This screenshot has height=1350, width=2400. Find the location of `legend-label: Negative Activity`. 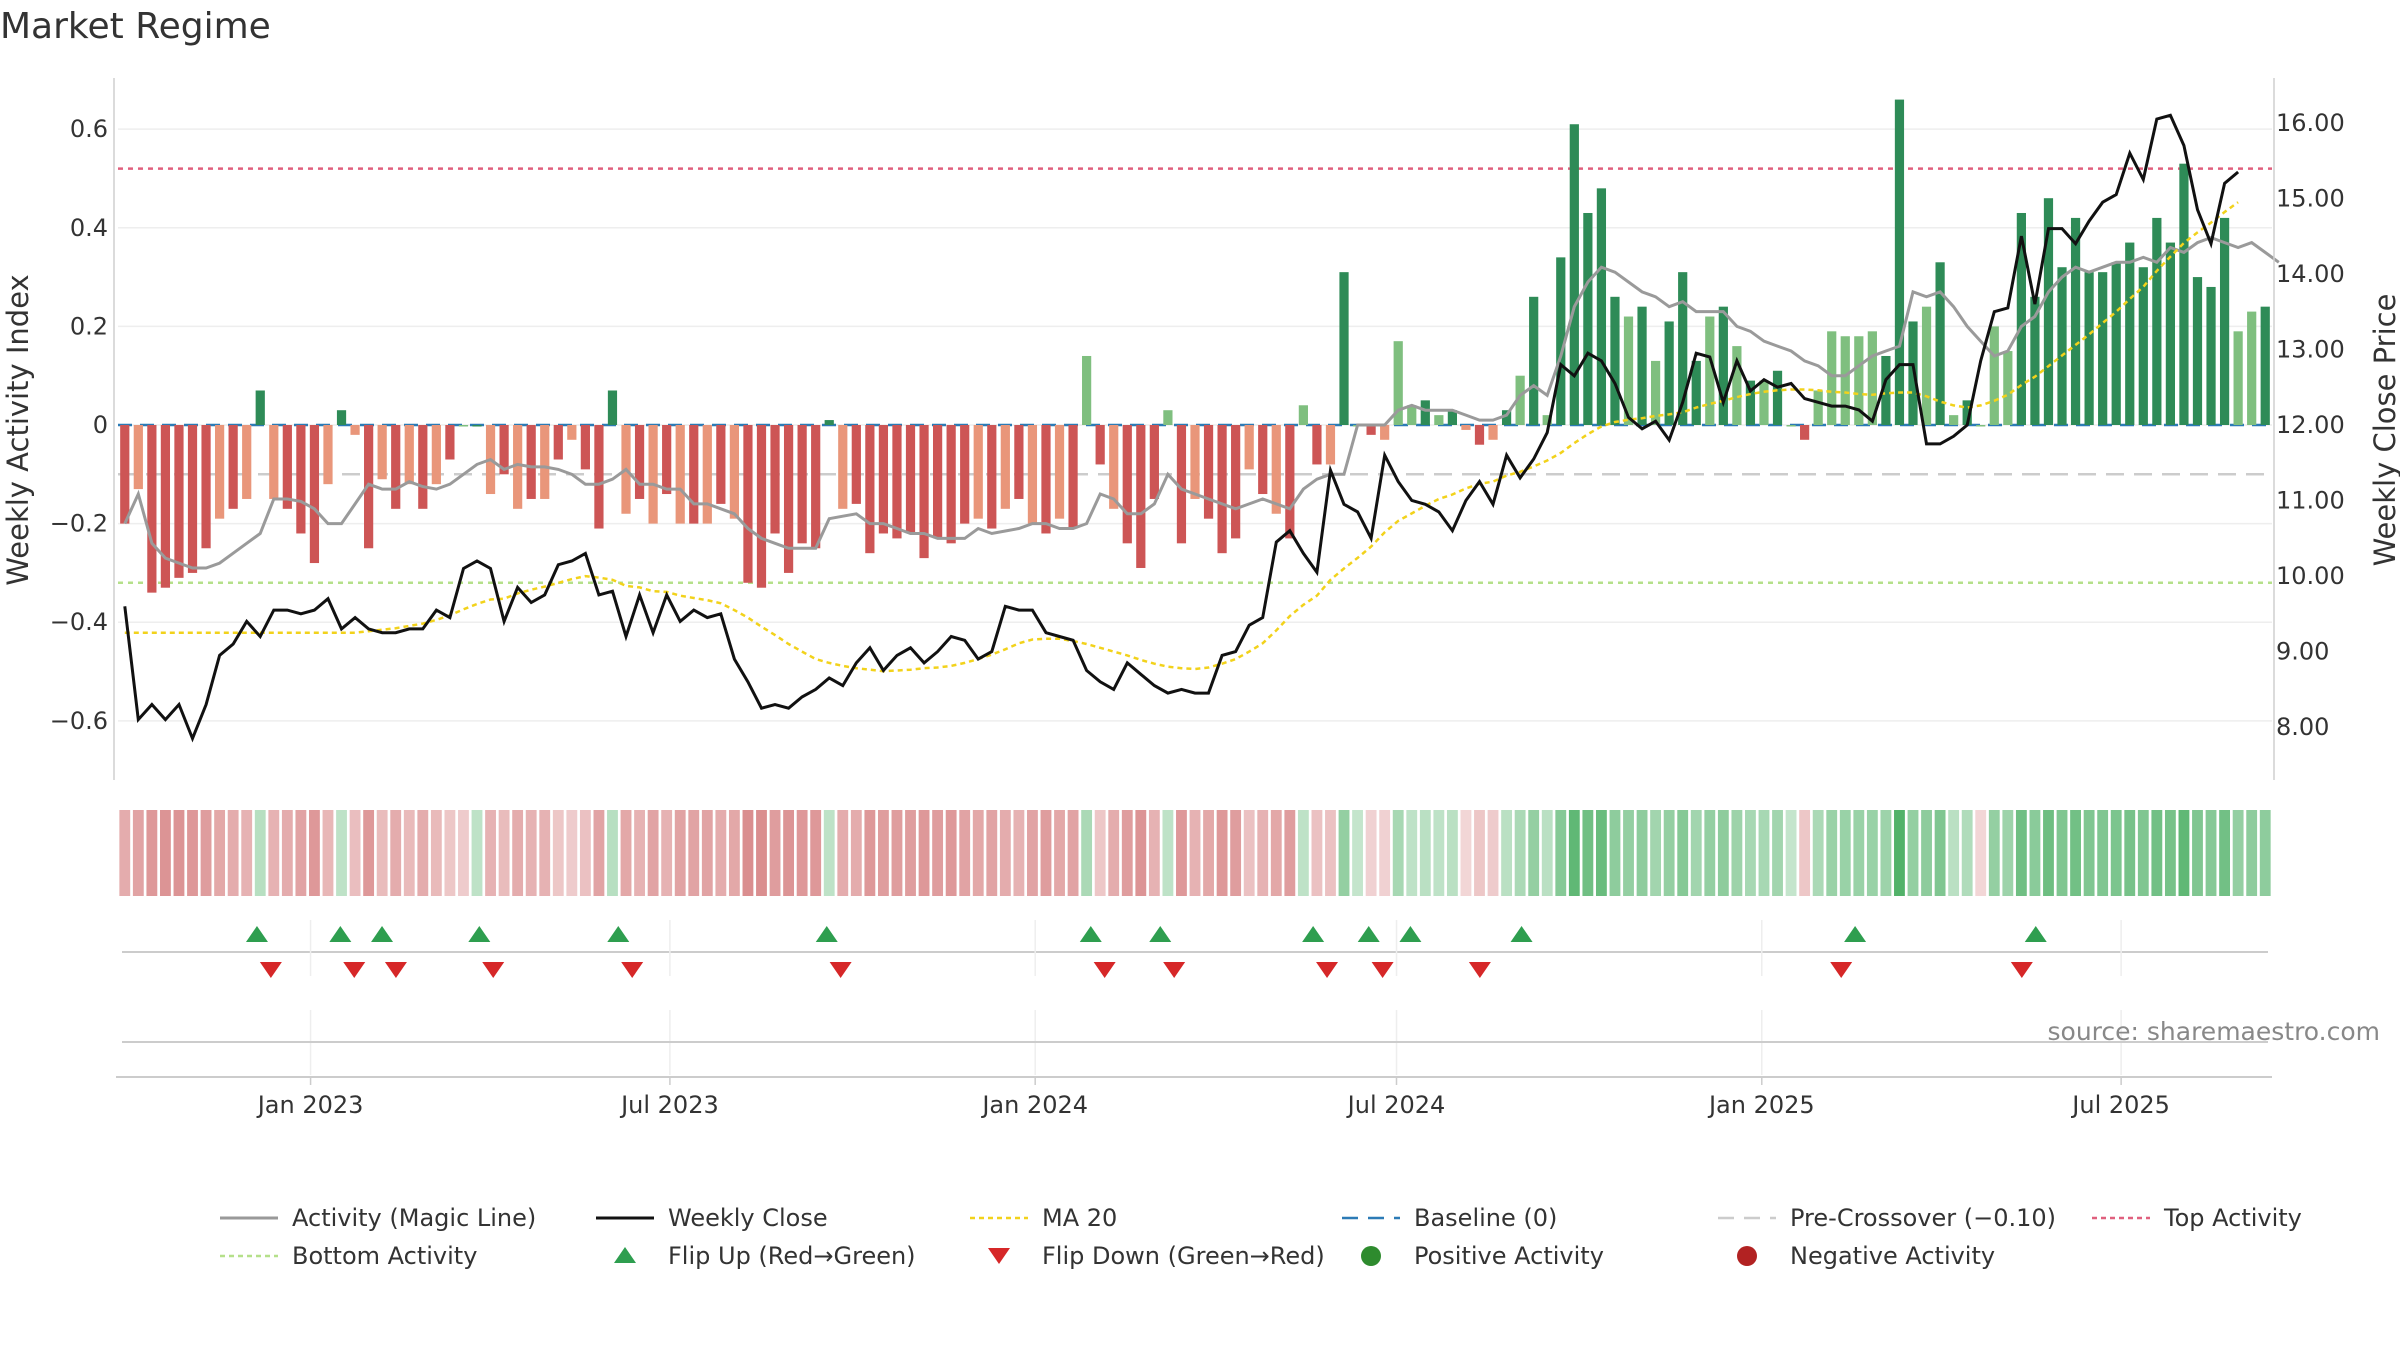

legend-label: Negative Activity is located at coordinates (1892, 1256).